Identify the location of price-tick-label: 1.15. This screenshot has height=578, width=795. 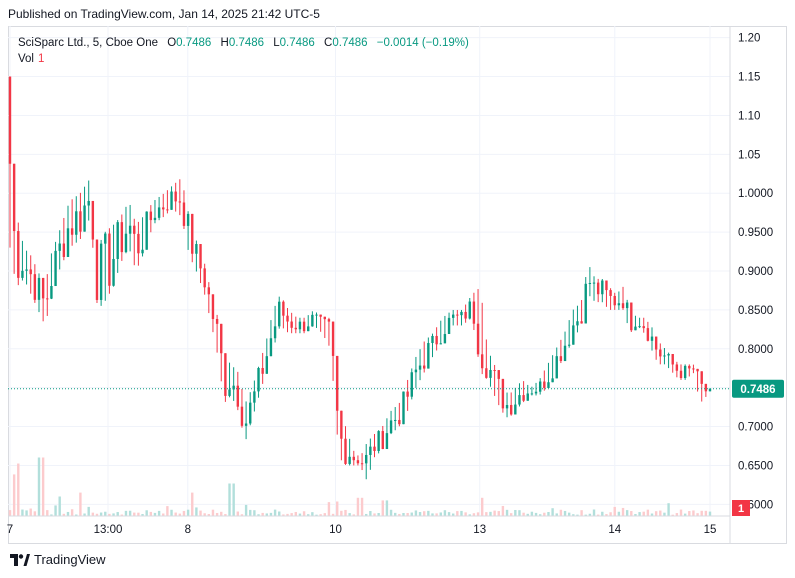
(749, 78).